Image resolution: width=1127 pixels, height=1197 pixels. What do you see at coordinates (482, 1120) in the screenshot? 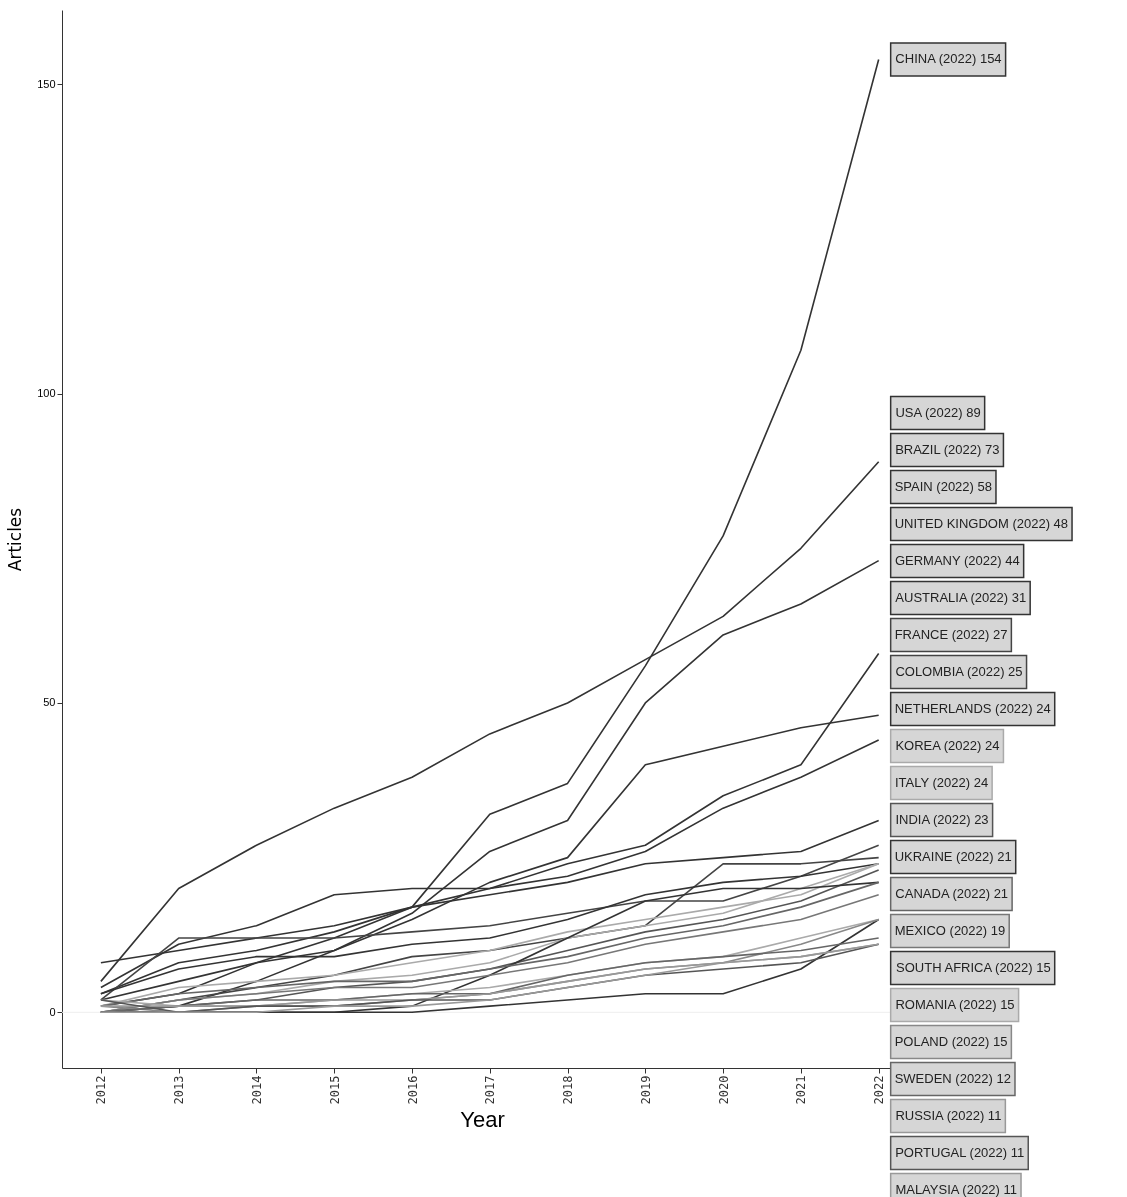
I see `x-axis-title: Year` at bounding box center [482, 1120].